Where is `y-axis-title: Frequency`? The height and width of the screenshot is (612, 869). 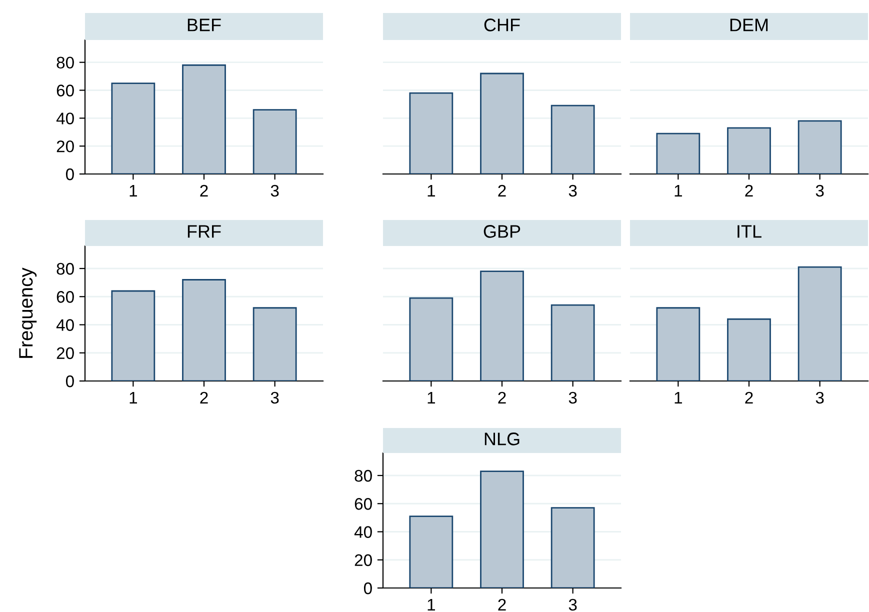 y-axis-title: Frequency is located at coordinates (28, 313).